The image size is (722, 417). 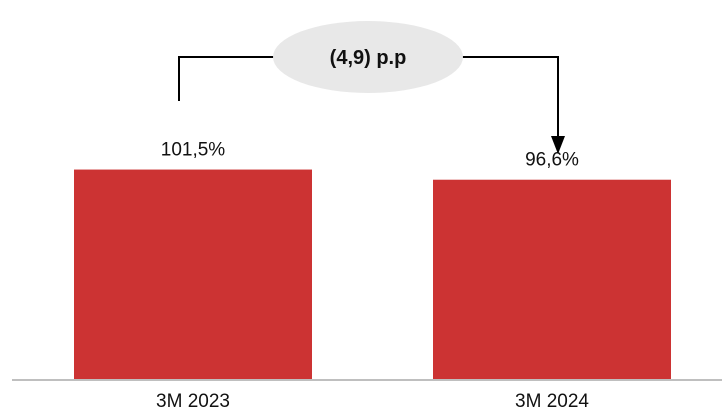 I want to click on arrow-head-icon, so click(x=558, y=145).